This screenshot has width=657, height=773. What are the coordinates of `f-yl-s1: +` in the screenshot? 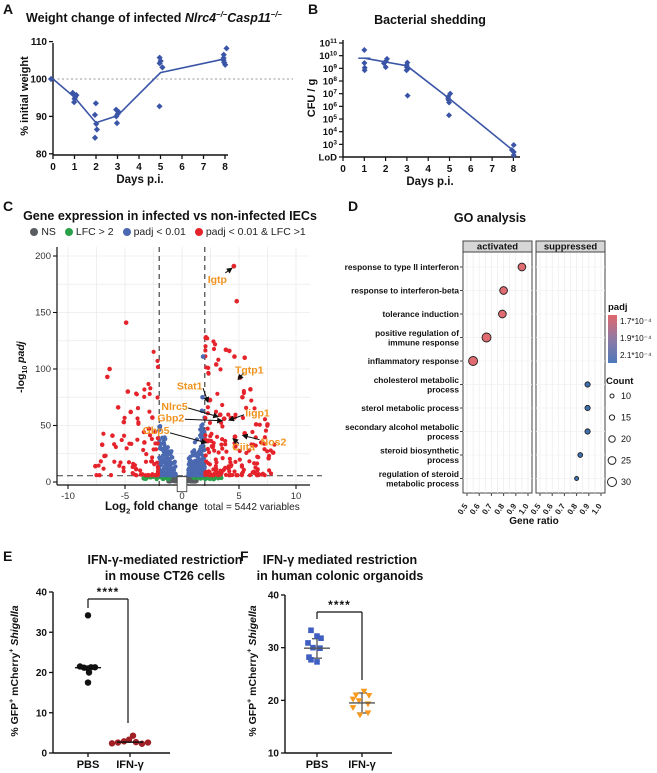 It's located at (250, 700).